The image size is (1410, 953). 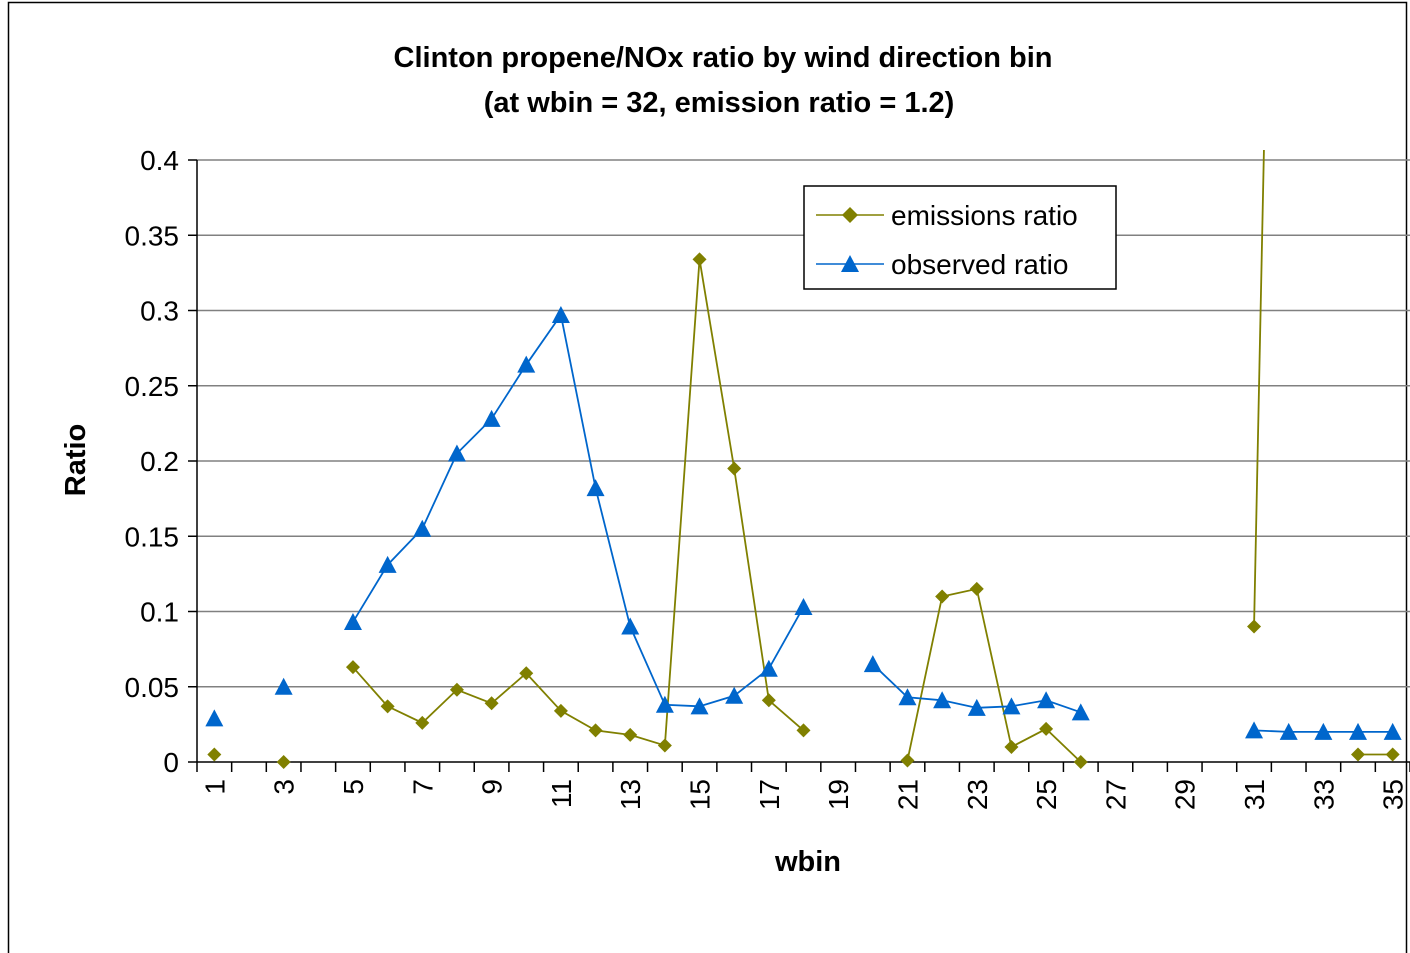 What do you see at coordinates (979, 264) in the screenshot?
I see `legend-observed-label: observed ratio` at bounding box center [979, 264].